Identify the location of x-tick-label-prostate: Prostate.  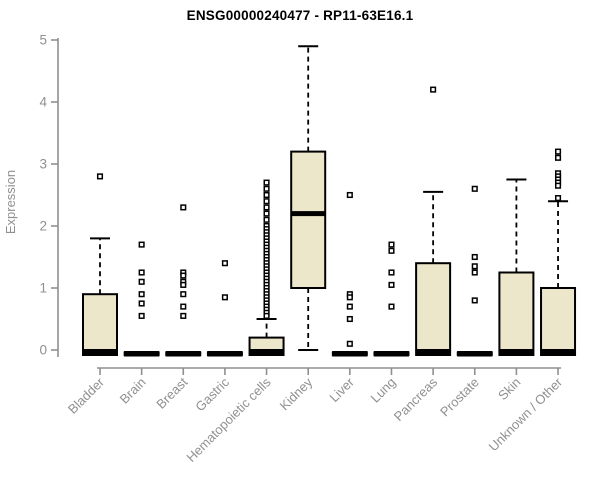
(459, 397).